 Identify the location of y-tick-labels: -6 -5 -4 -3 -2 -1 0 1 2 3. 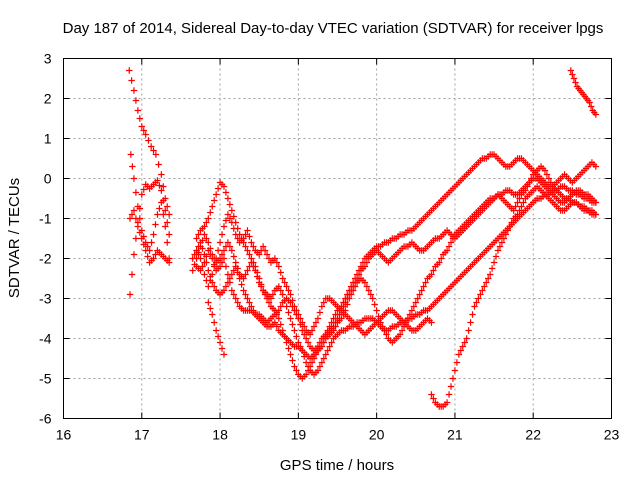
(45, 239).